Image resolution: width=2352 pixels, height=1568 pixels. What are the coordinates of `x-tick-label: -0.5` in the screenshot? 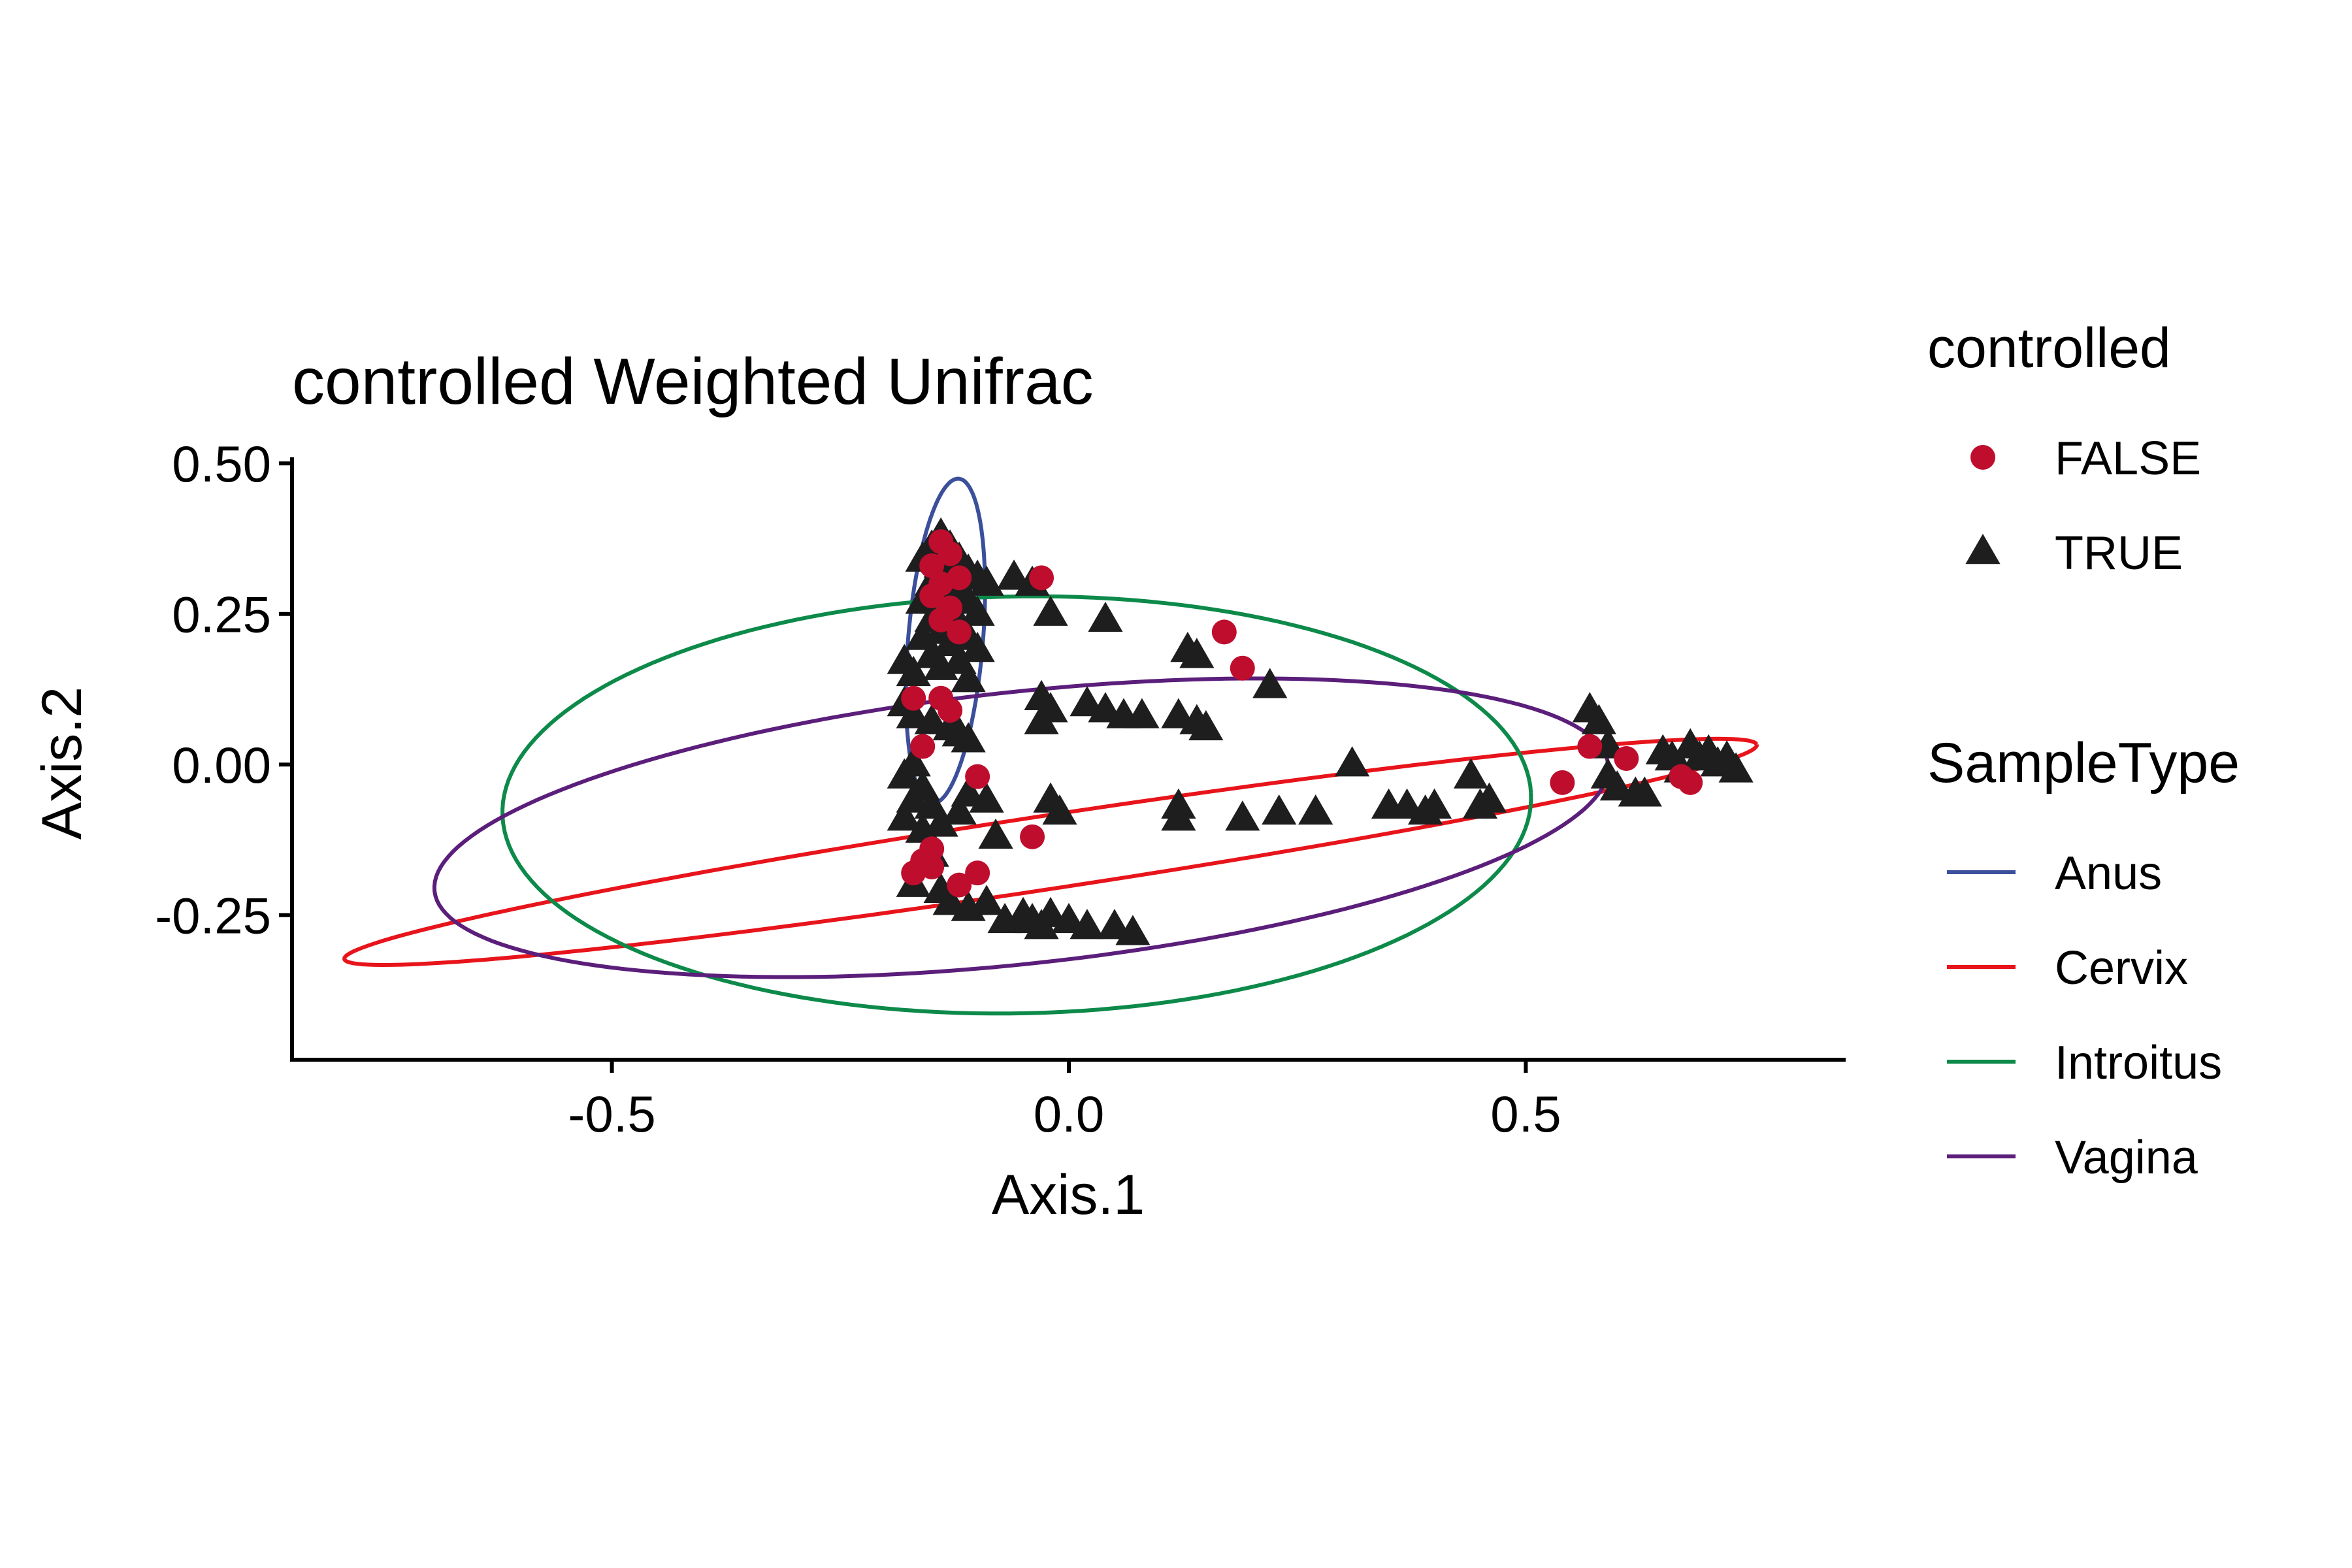 It's located at (611, 1114).